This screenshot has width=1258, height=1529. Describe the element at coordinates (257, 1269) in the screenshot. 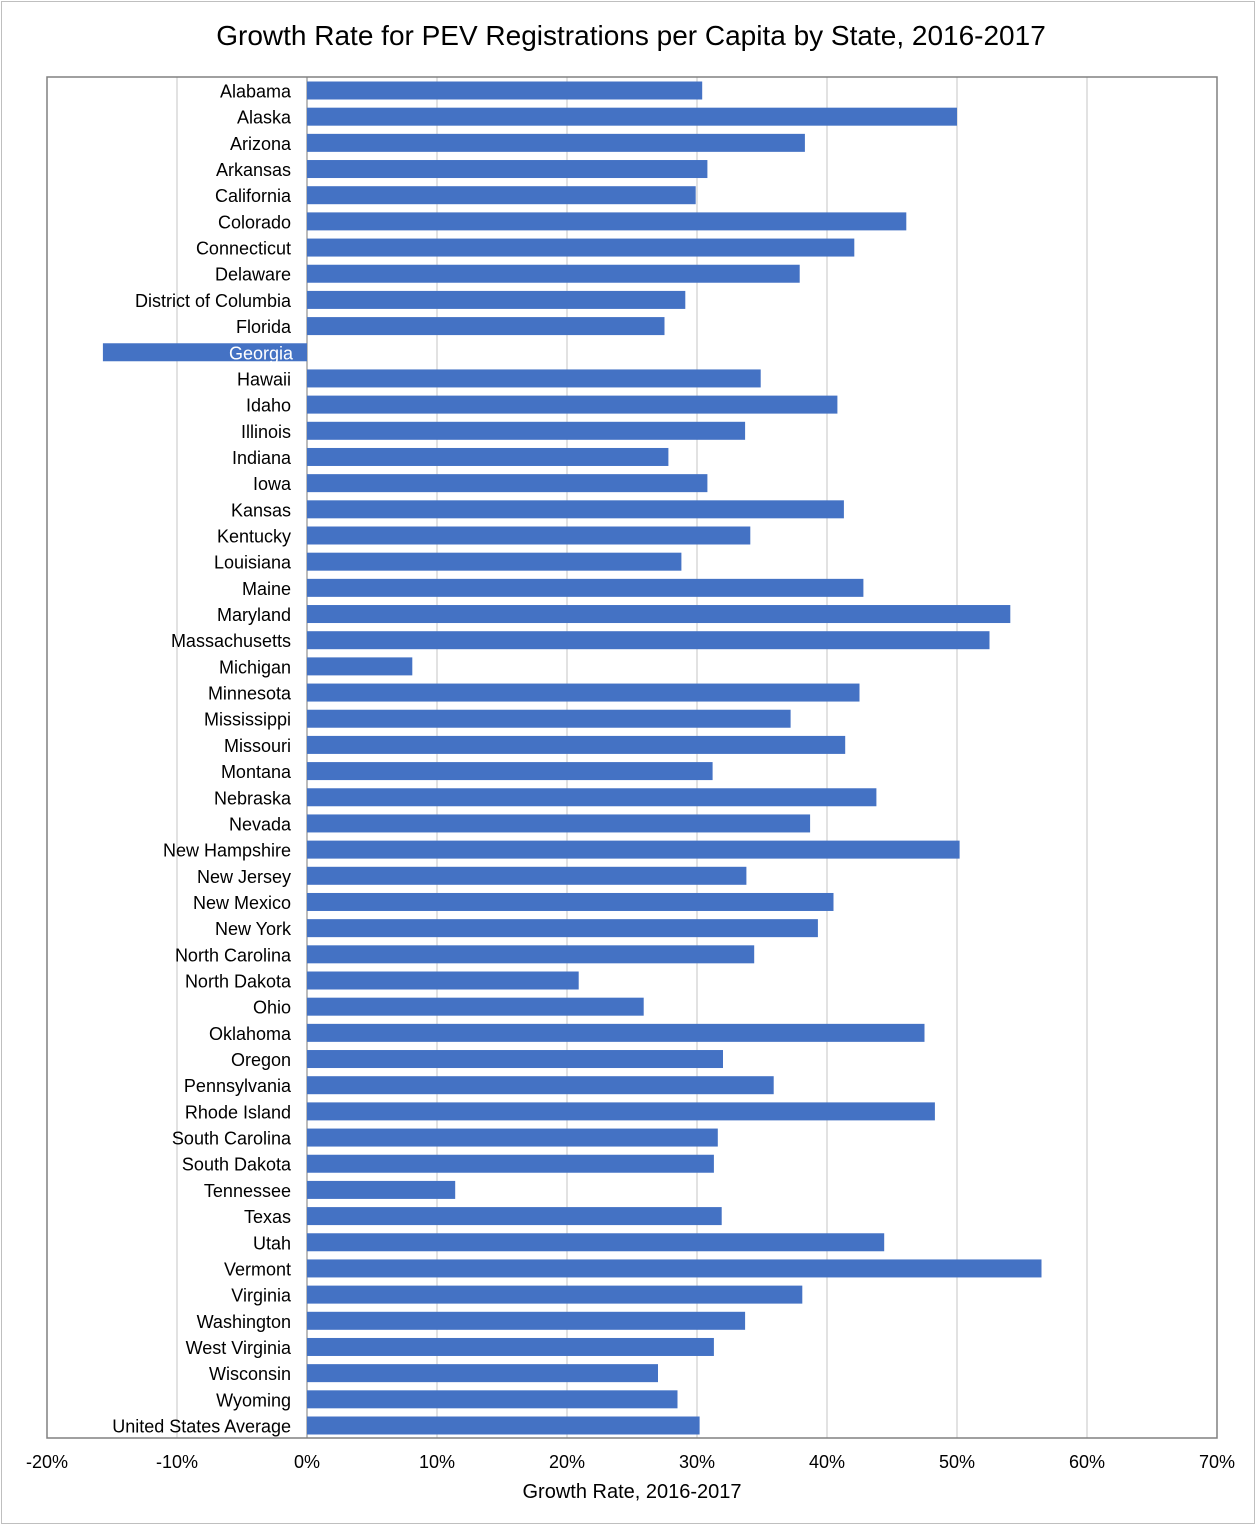

I see `category-label: Vermont` at that location.